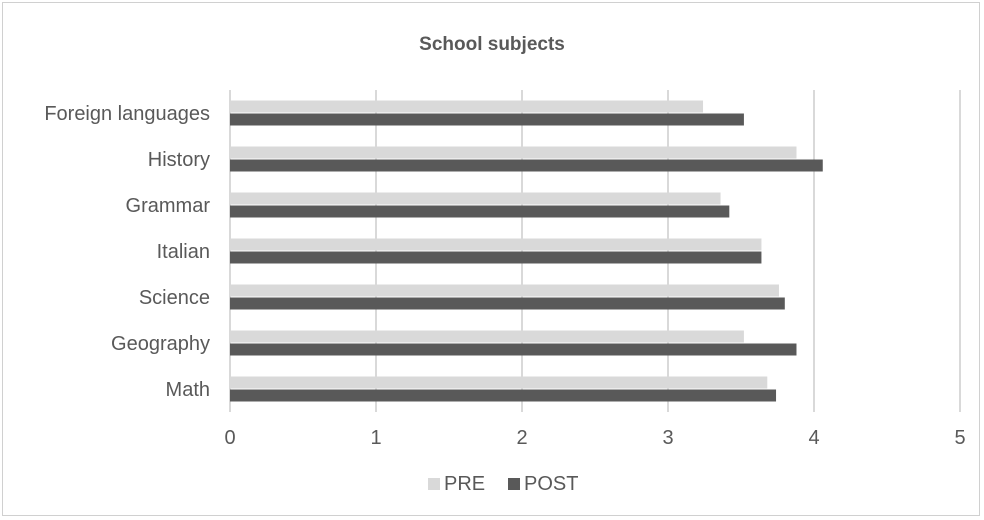 The image size is (984, 520). Describe the element at coordinates (813, 438) in the screenshot. I see `x-tick-label: 4` at that location.